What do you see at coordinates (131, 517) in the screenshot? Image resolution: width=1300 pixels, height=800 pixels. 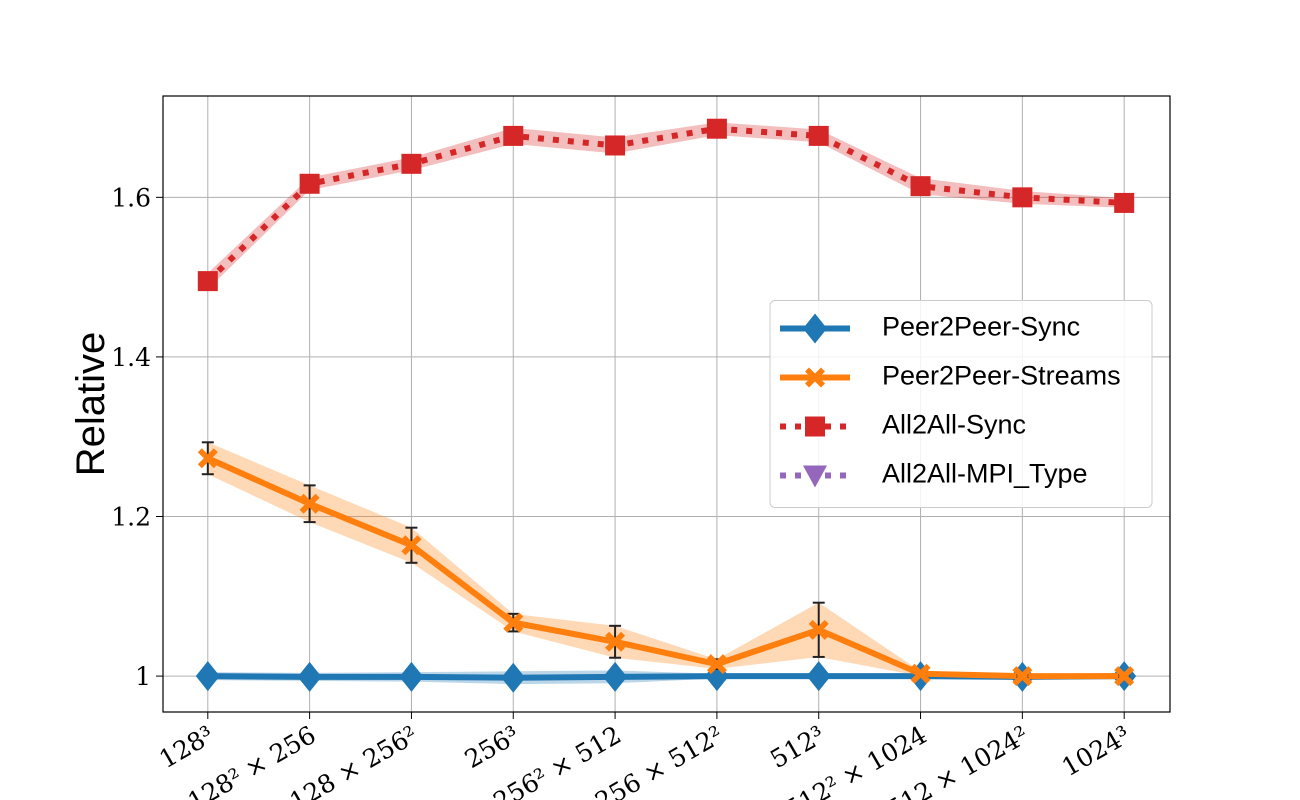 I see `y-tick-label: 1.2` at bounding box center [131, 517].